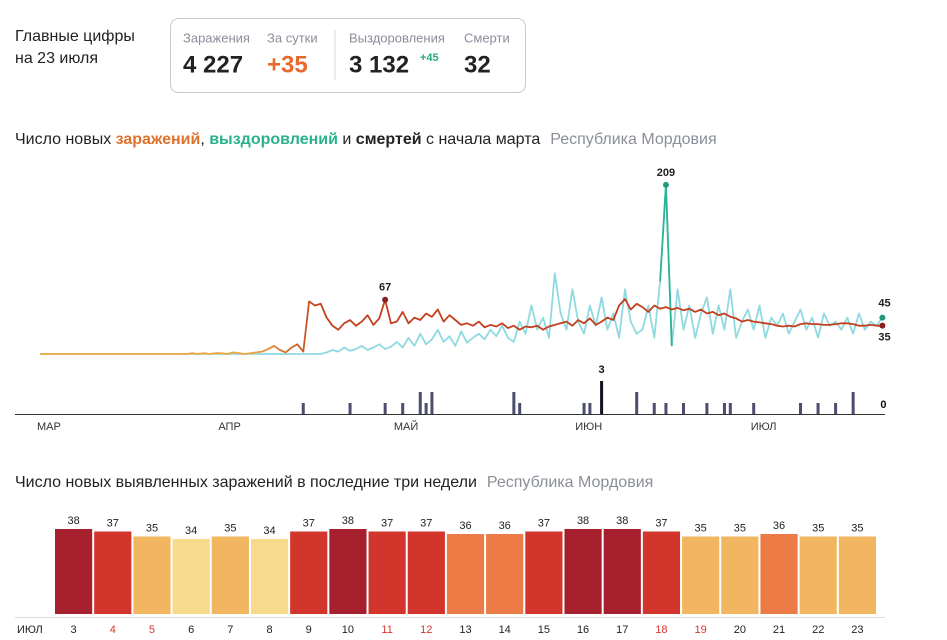 This screenshot has height=640, width=947. What do you see at coordinates (465, 630) in the screenshot?
I see `x-tick-label: 13` at bounding box center [465, 630].